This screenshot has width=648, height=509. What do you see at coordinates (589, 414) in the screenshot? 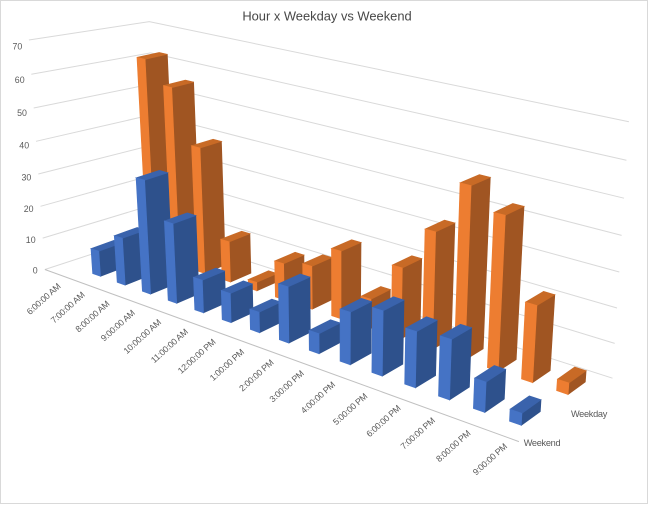
I see `svg-text: Weekday` at bounding box center [589, 414].